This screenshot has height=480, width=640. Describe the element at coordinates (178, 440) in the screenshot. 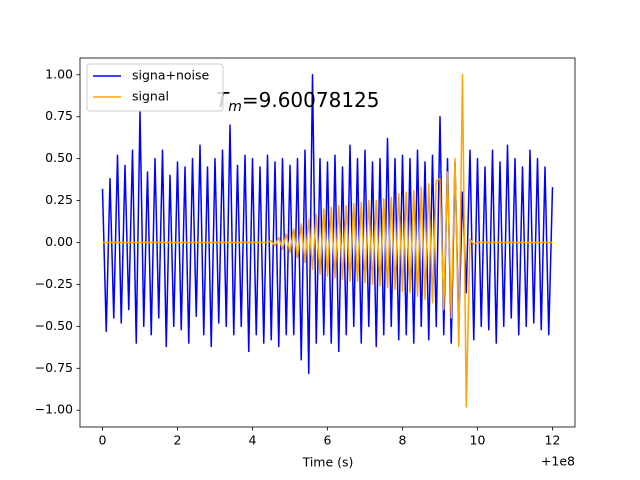

I see `x-tick-label: 2` at that location.